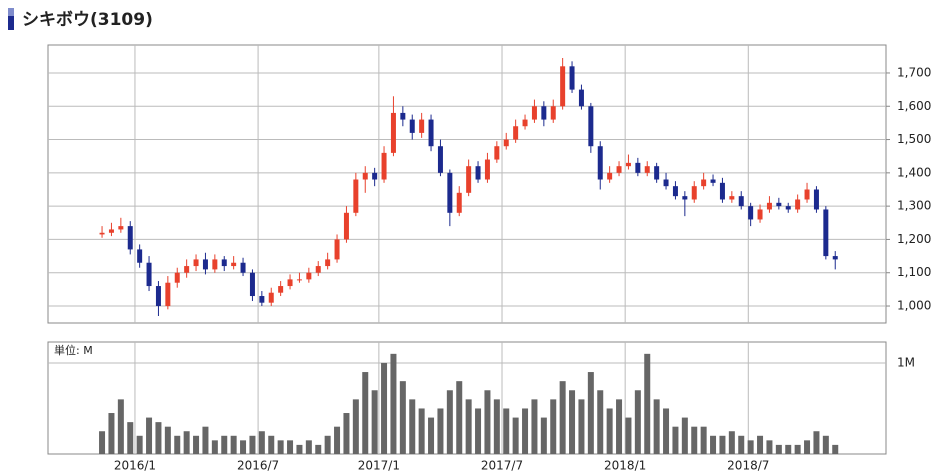 The width and height of the screenshot is (947, 474). I want to click on x-tick-label: 2017/7, so click(502, 466).